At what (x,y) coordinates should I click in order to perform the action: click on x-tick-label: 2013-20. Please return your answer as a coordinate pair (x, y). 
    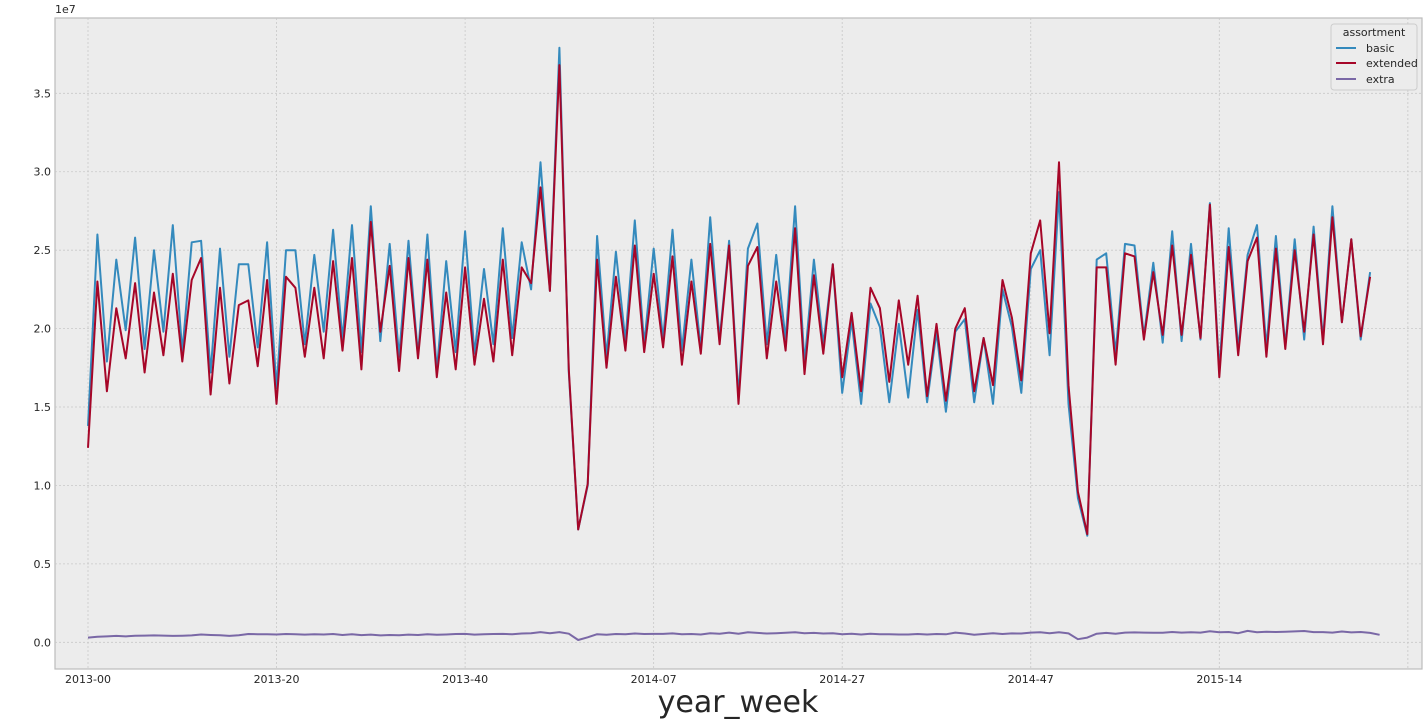
    Looking at the image, I should click on (277, 679).